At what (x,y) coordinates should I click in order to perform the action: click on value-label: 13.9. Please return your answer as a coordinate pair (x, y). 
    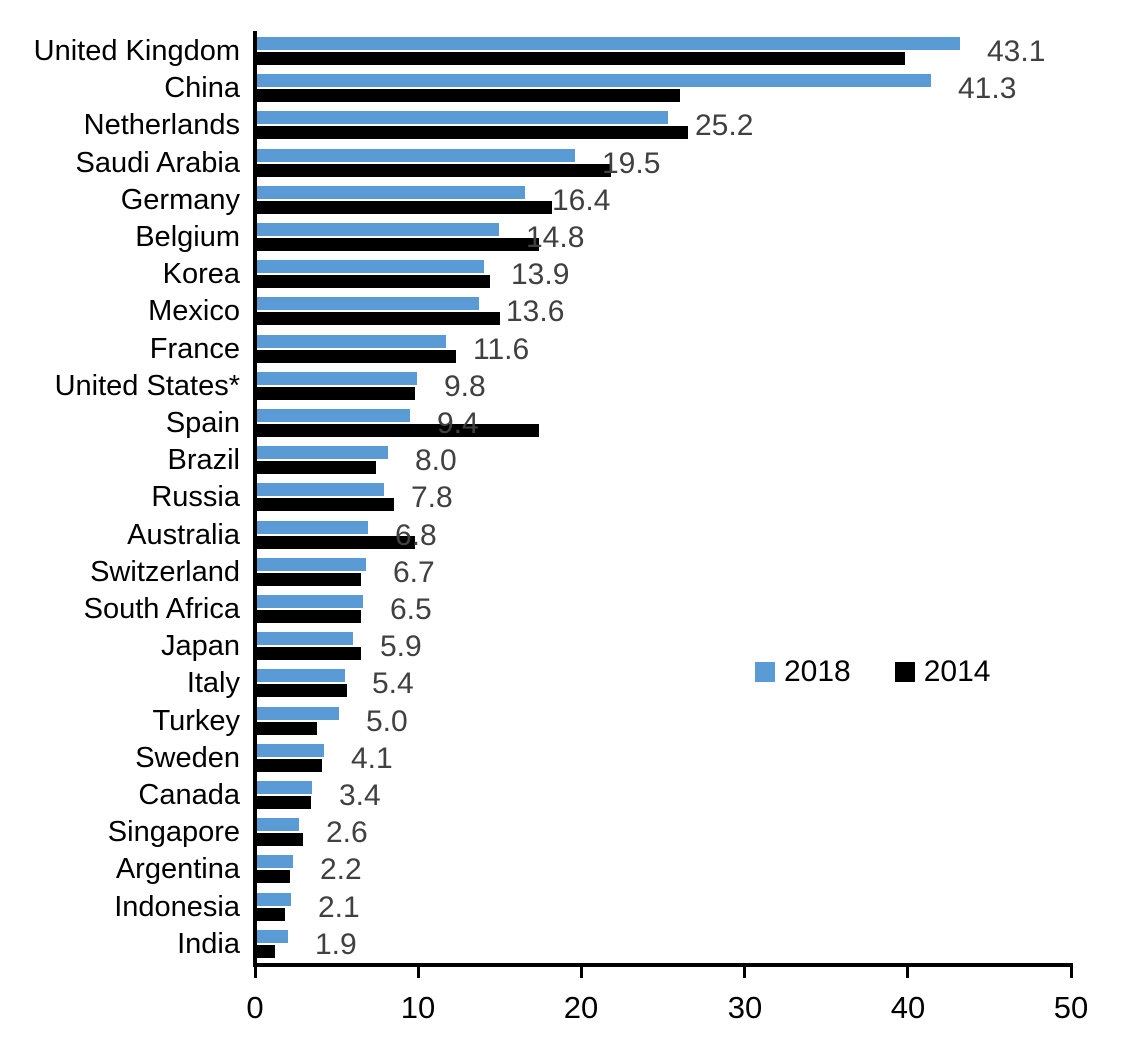
    Looking at the image, I should click on (540, 274).